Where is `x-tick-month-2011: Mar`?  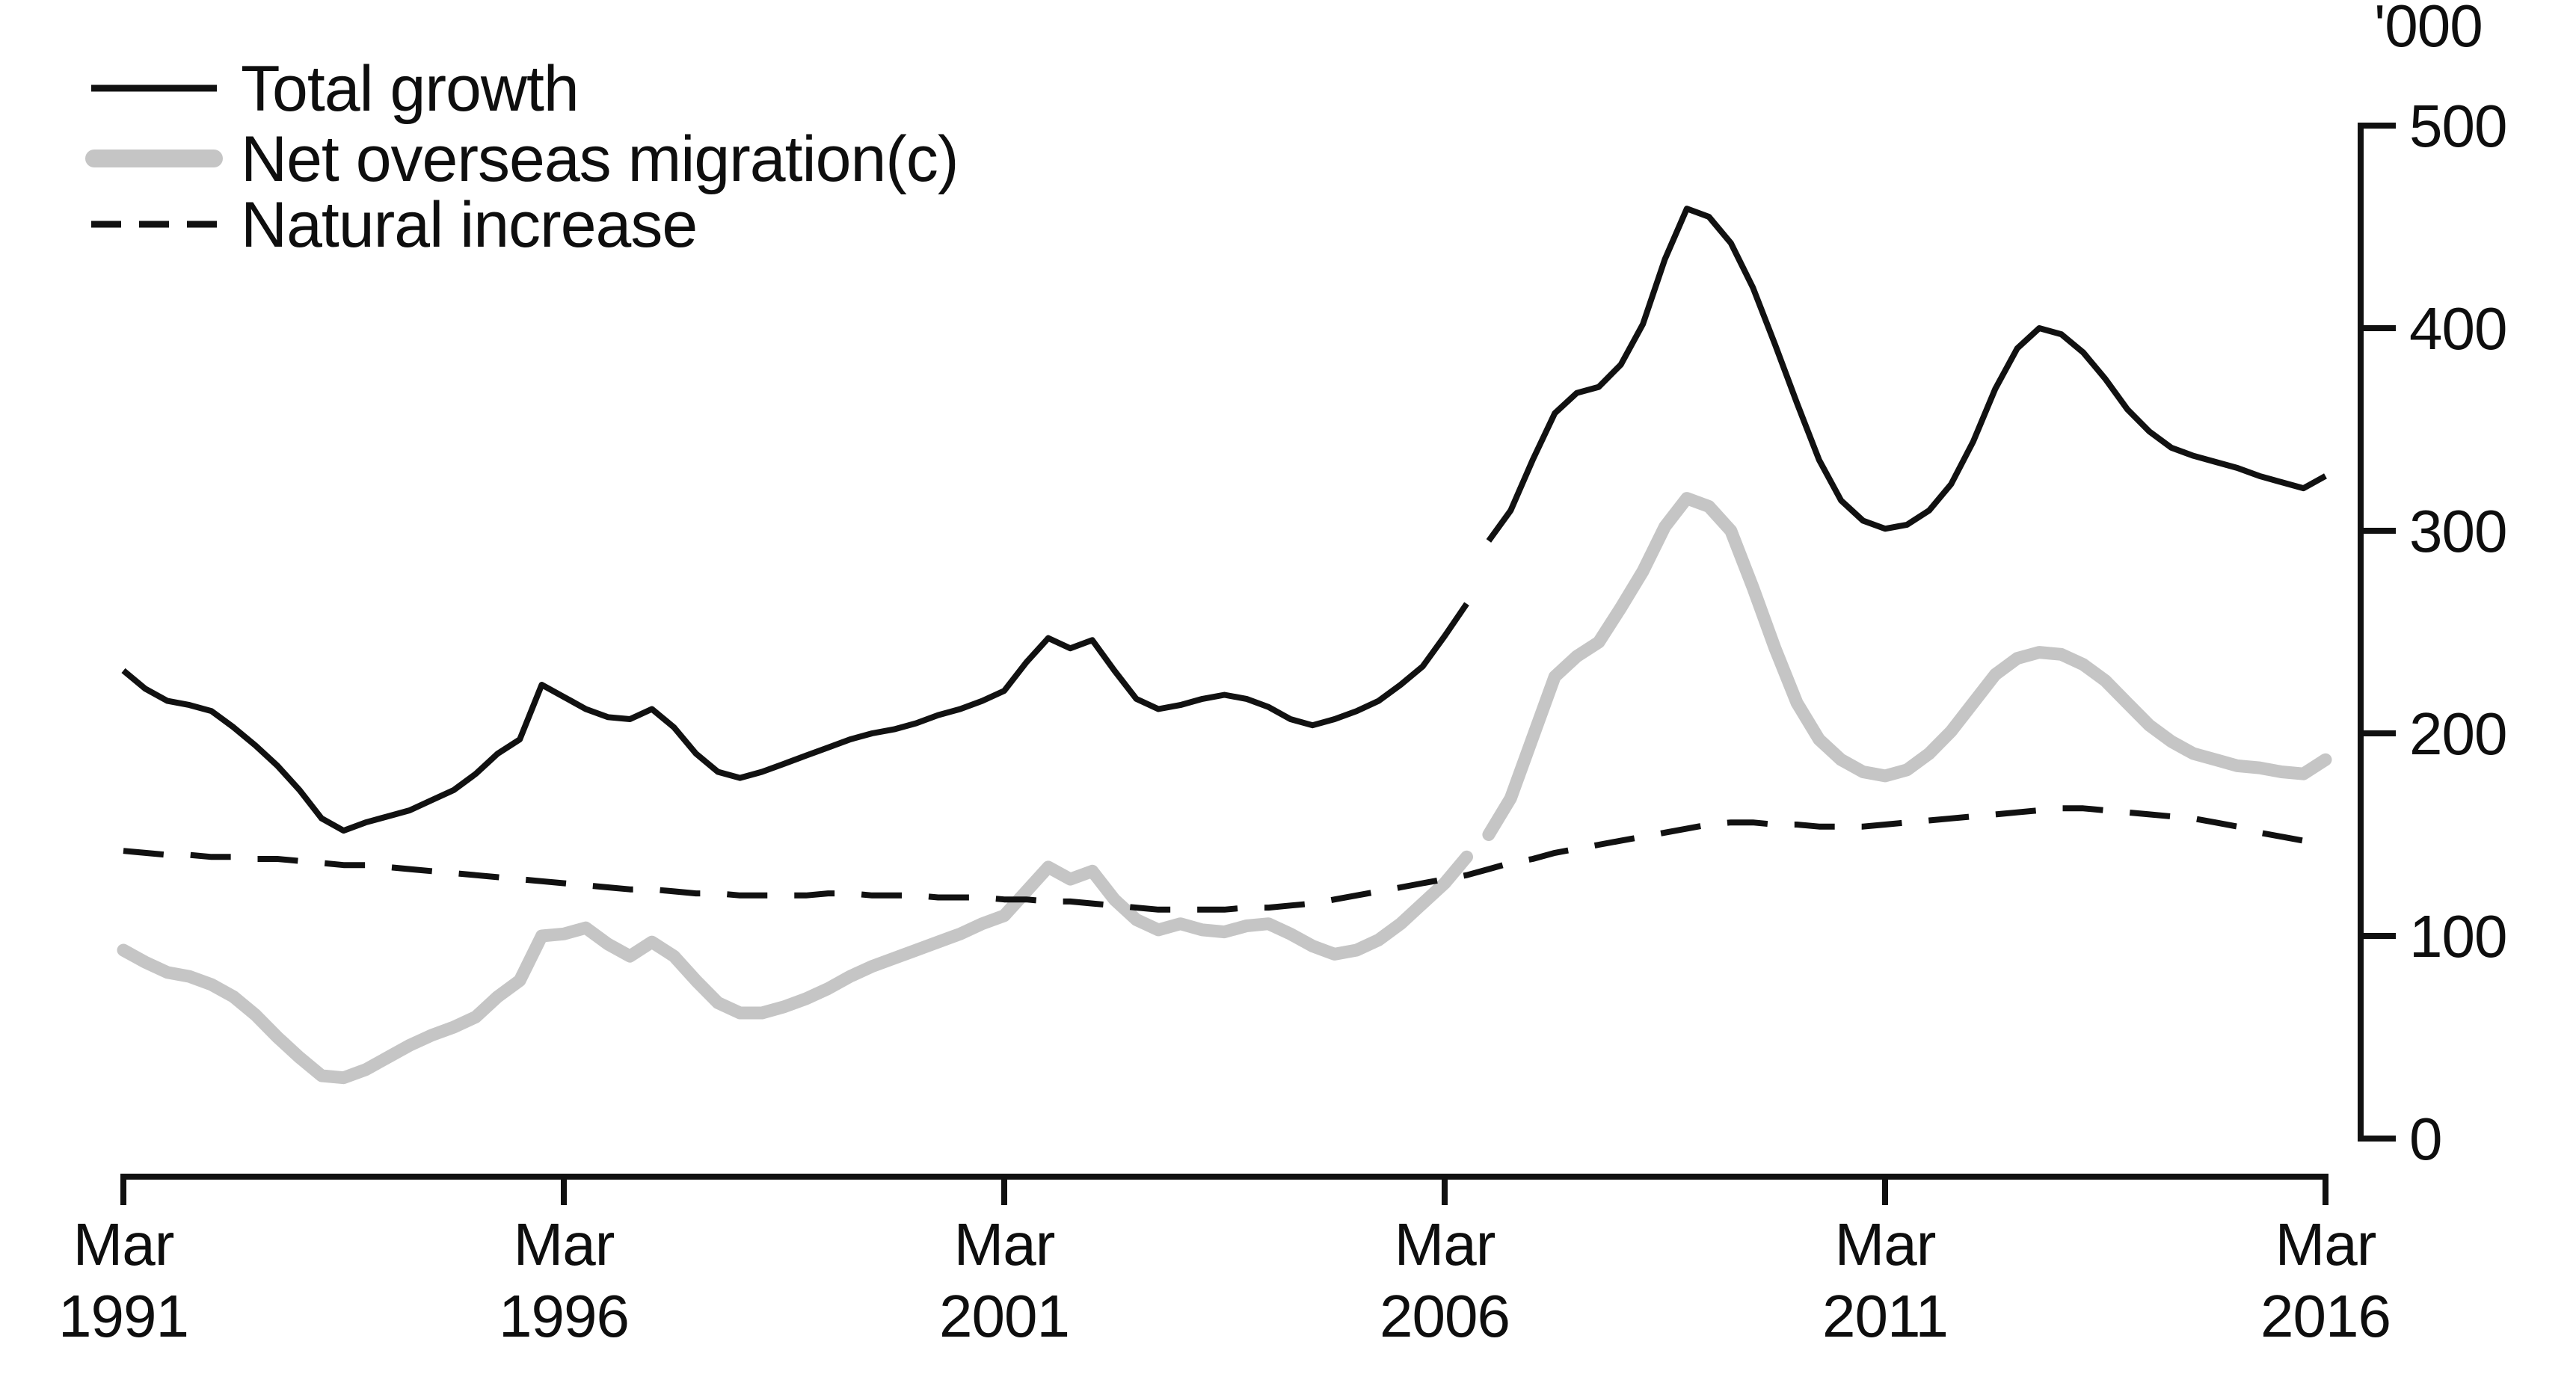 x-tick-month-2011: Mar is located at coordinates (1885, 1244).